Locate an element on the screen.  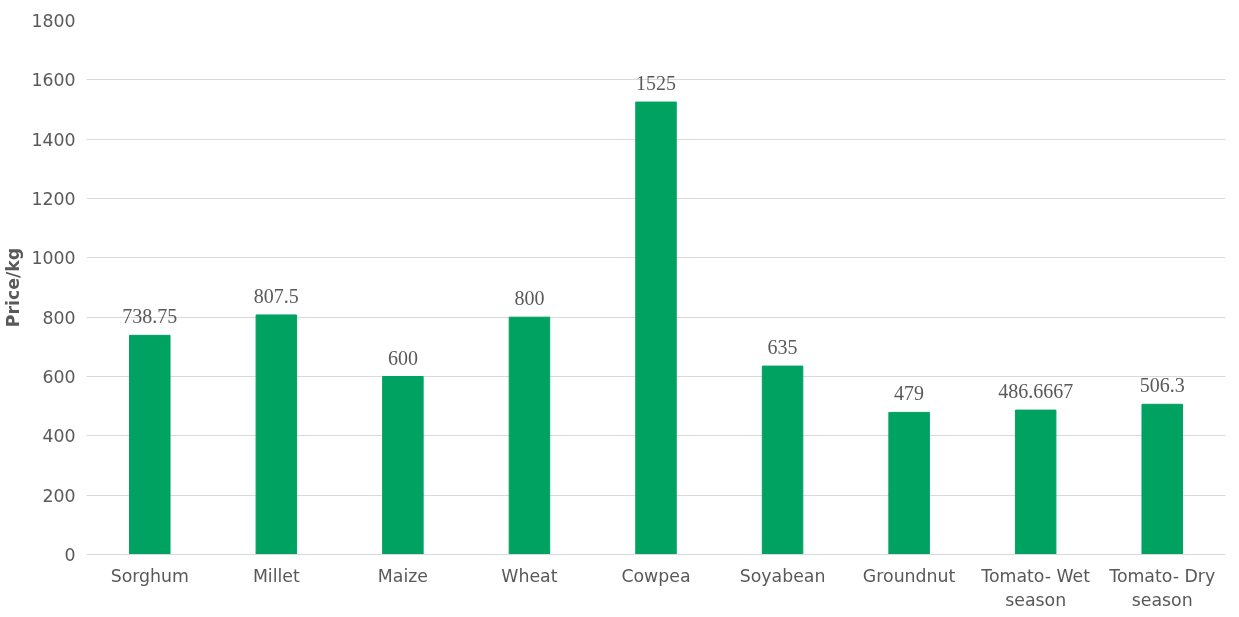
y-tick-label: 1800 is located at coordinates (53, 21).